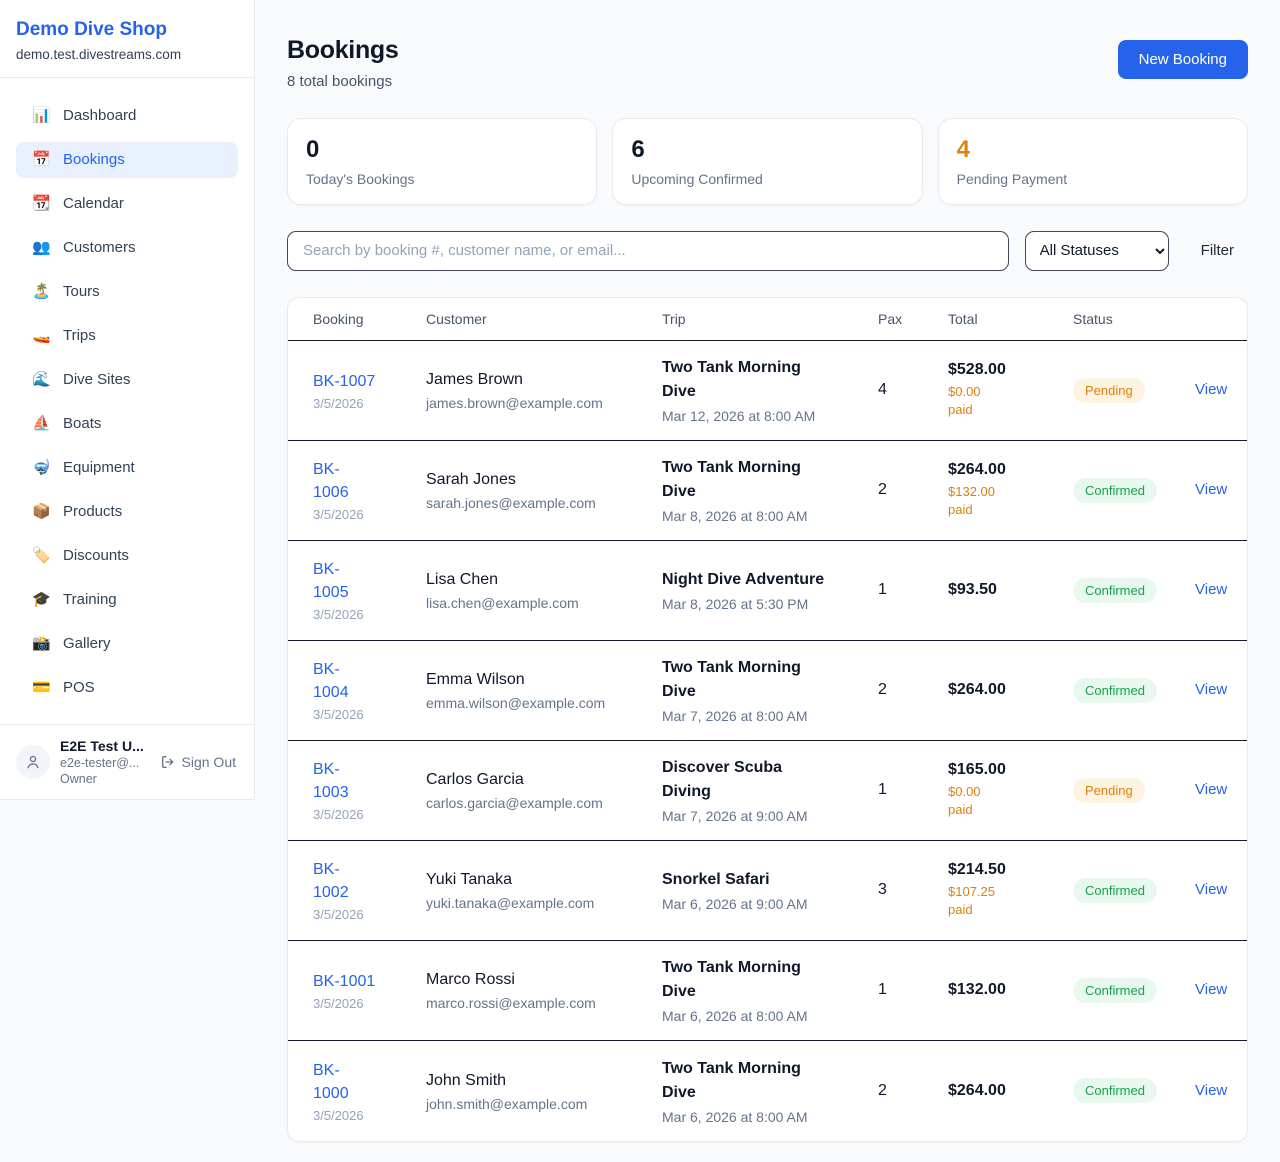 The width and height of the screenshot is (1280, 1162). I want to click on sidebar-item-boats: ⛵ Boats, so click(127, 424).